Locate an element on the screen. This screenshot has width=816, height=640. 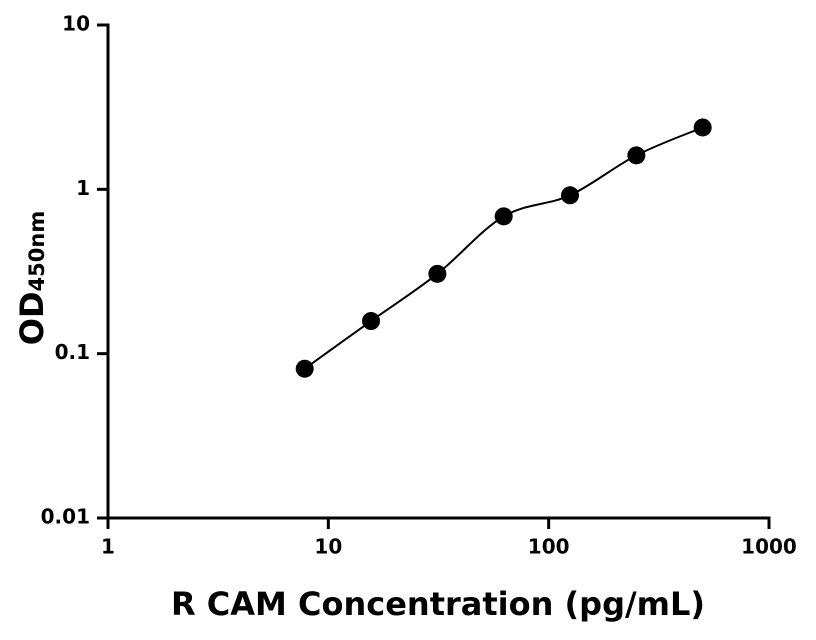
y-axis-label-main: OD is located at coordinates (32, 318).